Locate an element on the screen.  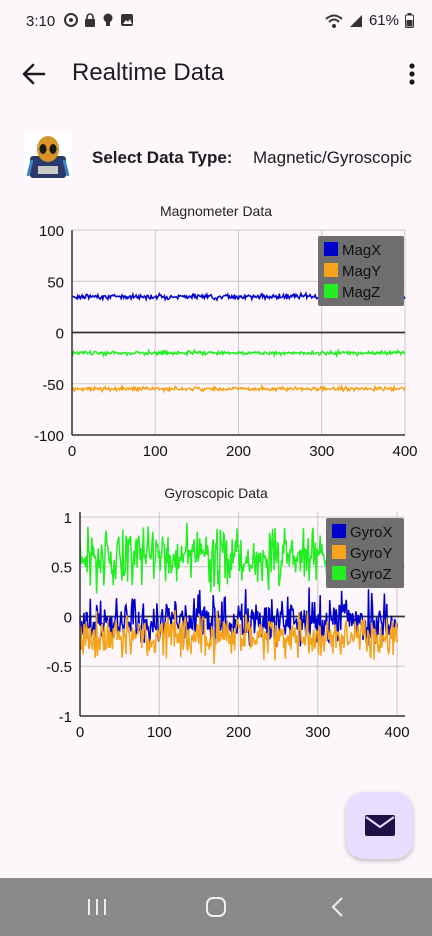
chart-legend is located at coordinates (361, 271).